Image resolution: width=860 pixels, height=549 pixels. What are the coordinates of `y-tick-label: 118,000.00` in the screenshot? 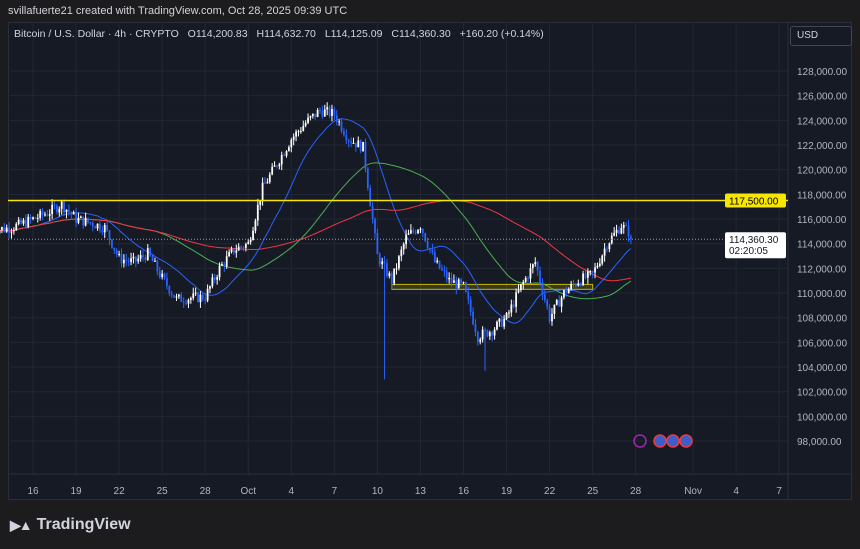 It's located at (822, 195).